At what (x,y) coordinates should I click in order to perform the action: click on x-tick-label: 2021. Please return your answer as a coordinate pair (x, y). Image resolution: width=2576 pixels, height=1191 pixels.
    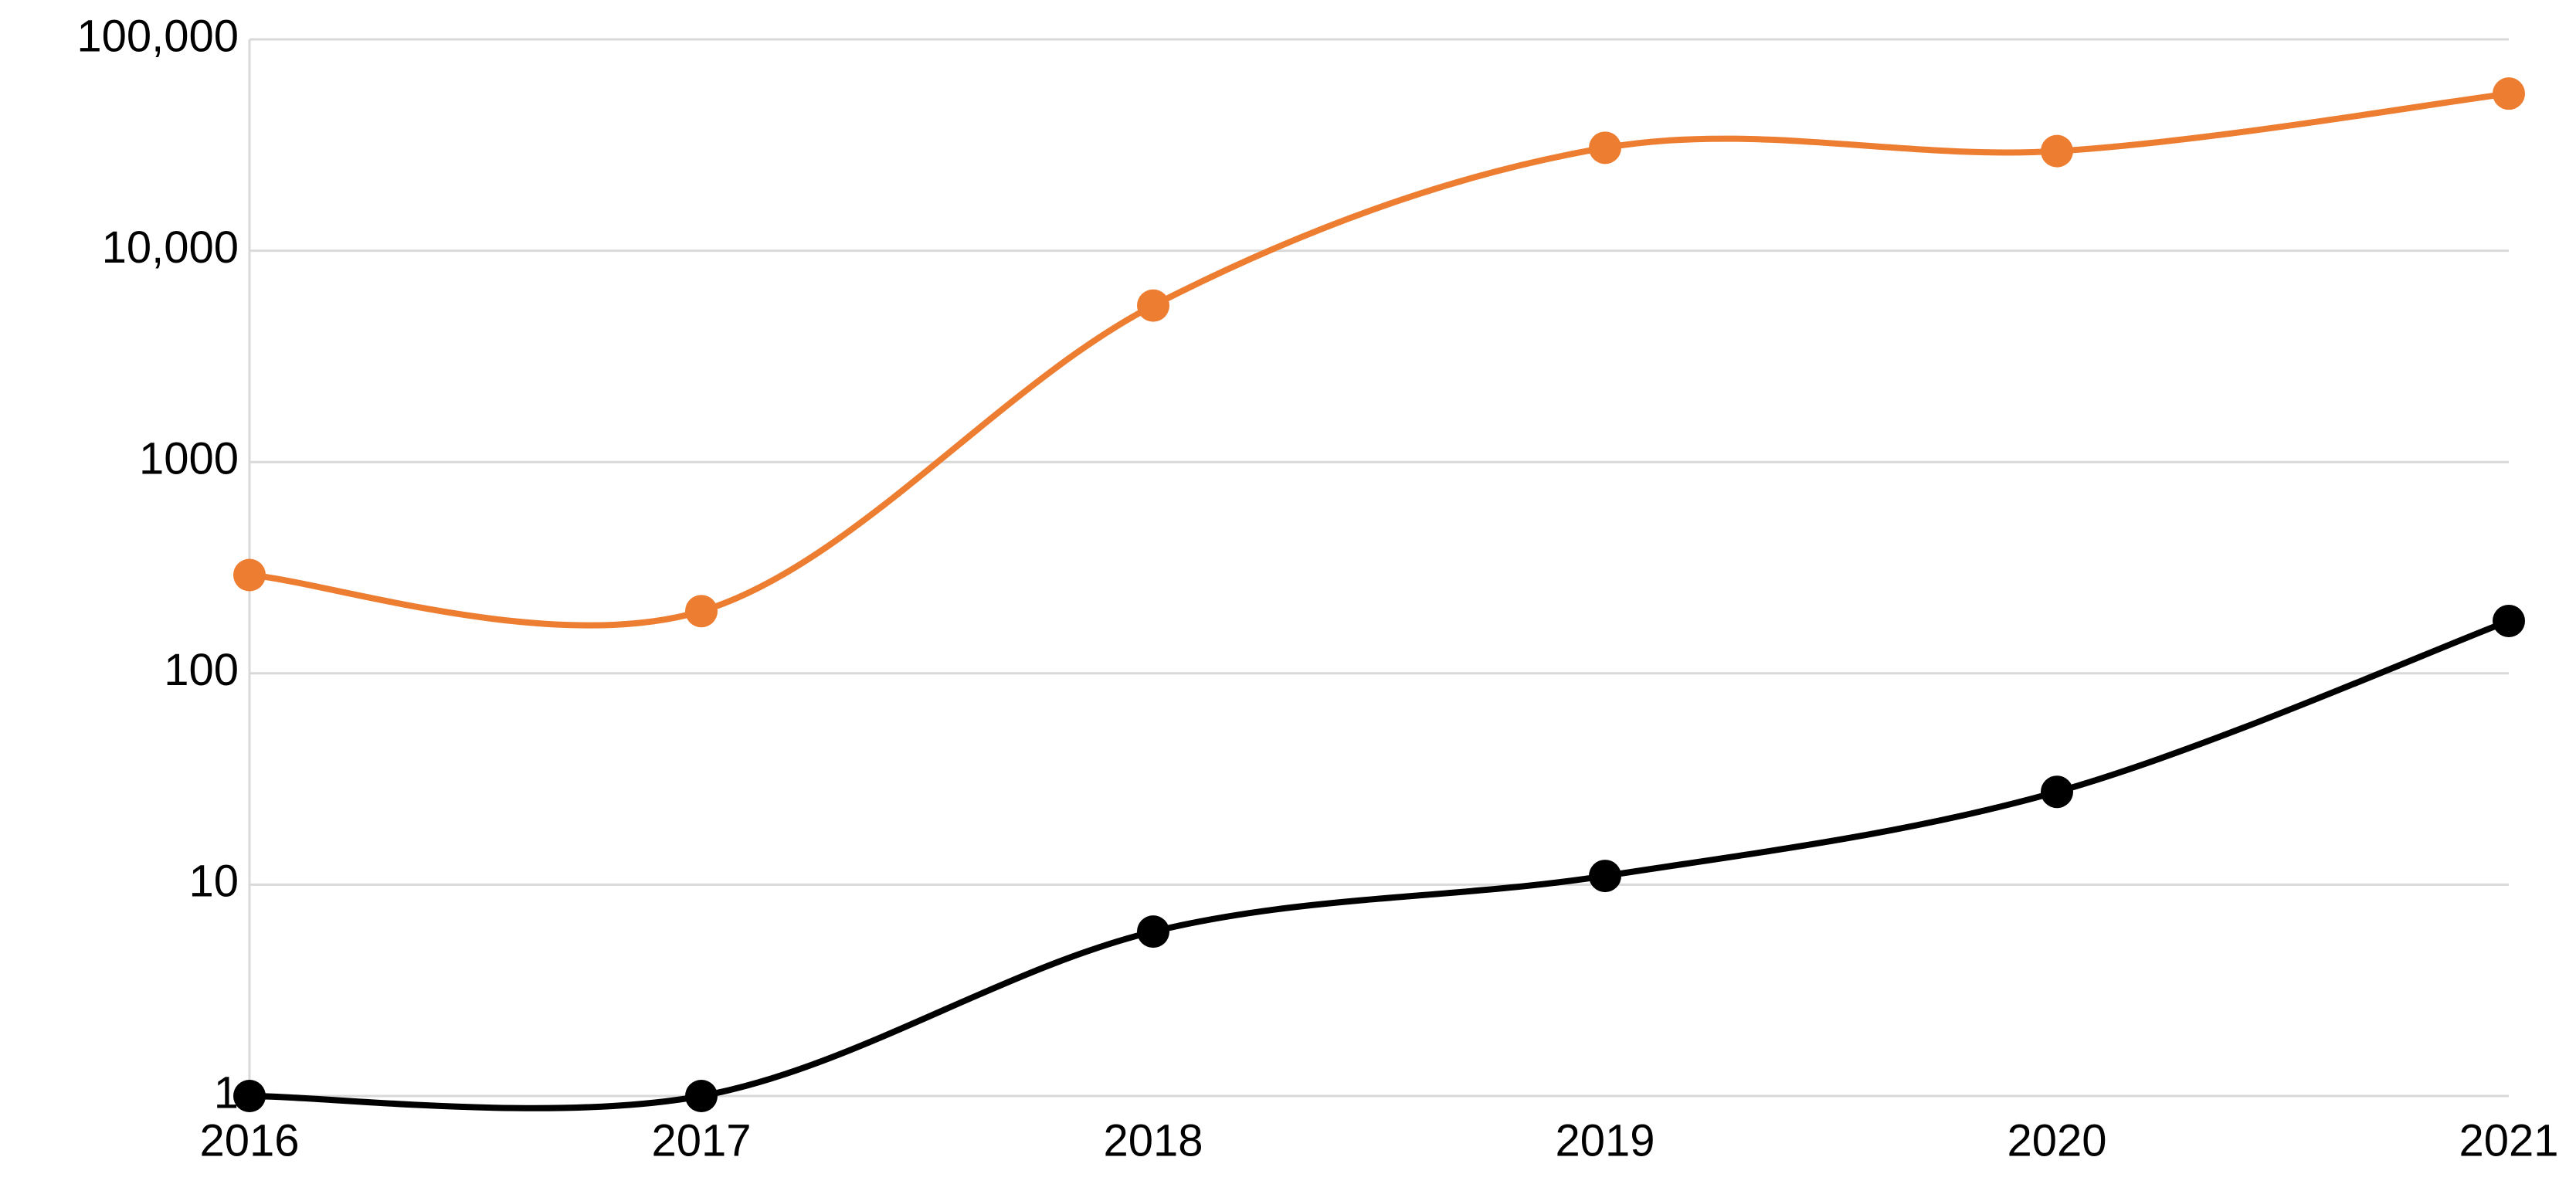
    Looking at the image, I should click on (2508, 1140).